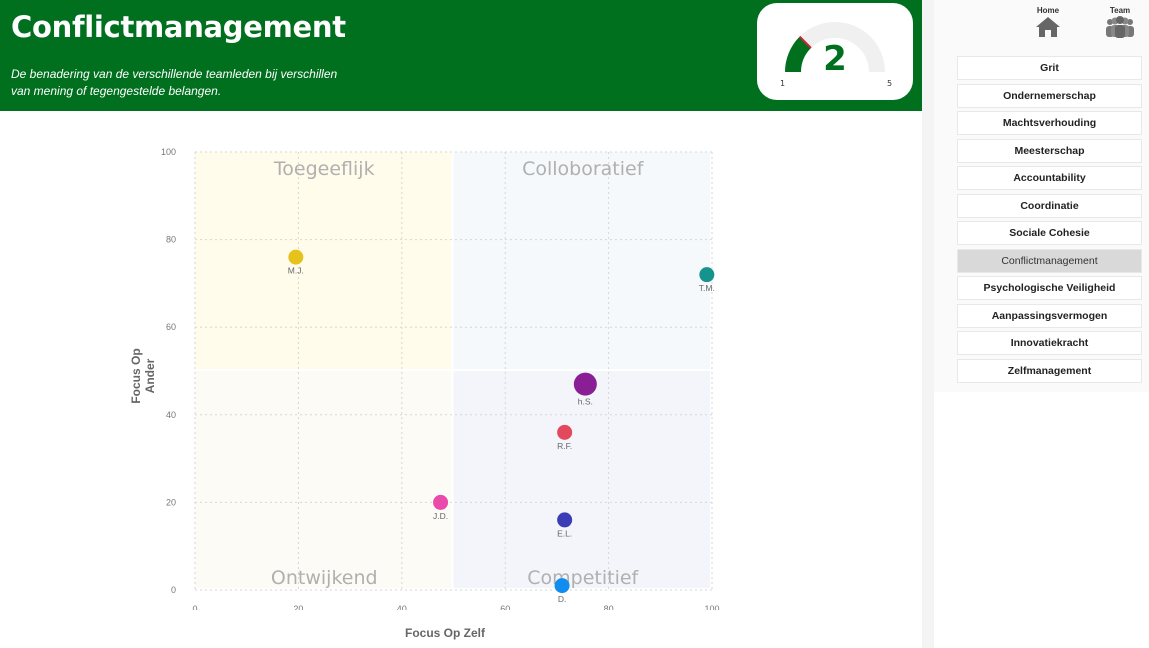 The image size is (1149, 648). Describe the element at coordinates (1048, 10) in the screenshot. I see `home-label: Home` at that location.